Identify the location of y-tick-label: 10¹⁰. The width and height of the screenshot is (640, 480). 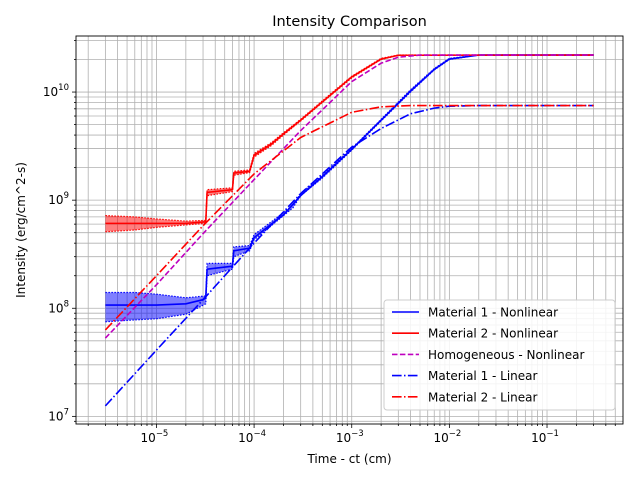
(56, 91).